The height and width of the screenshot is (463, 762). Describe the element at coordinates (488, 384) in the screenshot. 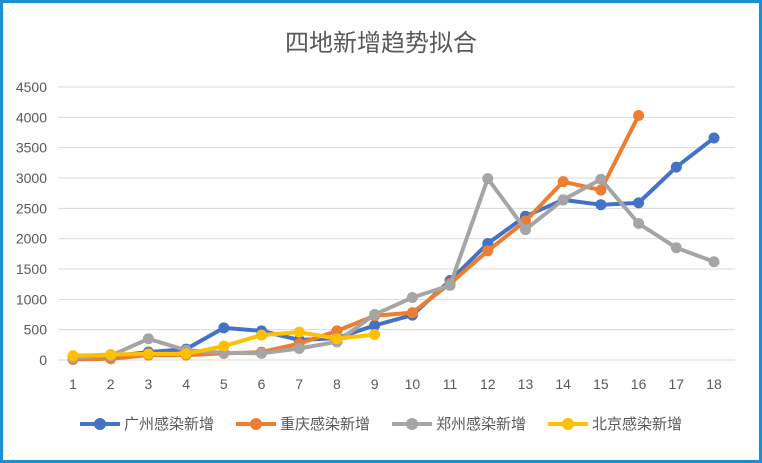

I see `x-tick-label: 12` at that location.